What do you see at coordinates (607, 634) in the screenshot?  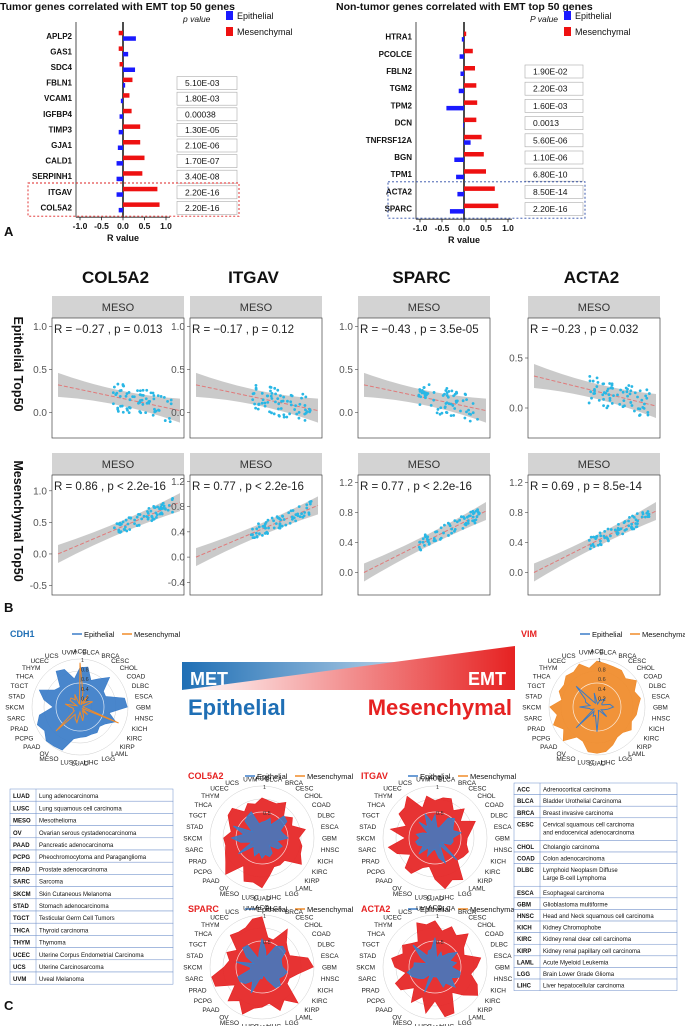 I see `legend-label: Epithelial` at bounding box center [607, 634].